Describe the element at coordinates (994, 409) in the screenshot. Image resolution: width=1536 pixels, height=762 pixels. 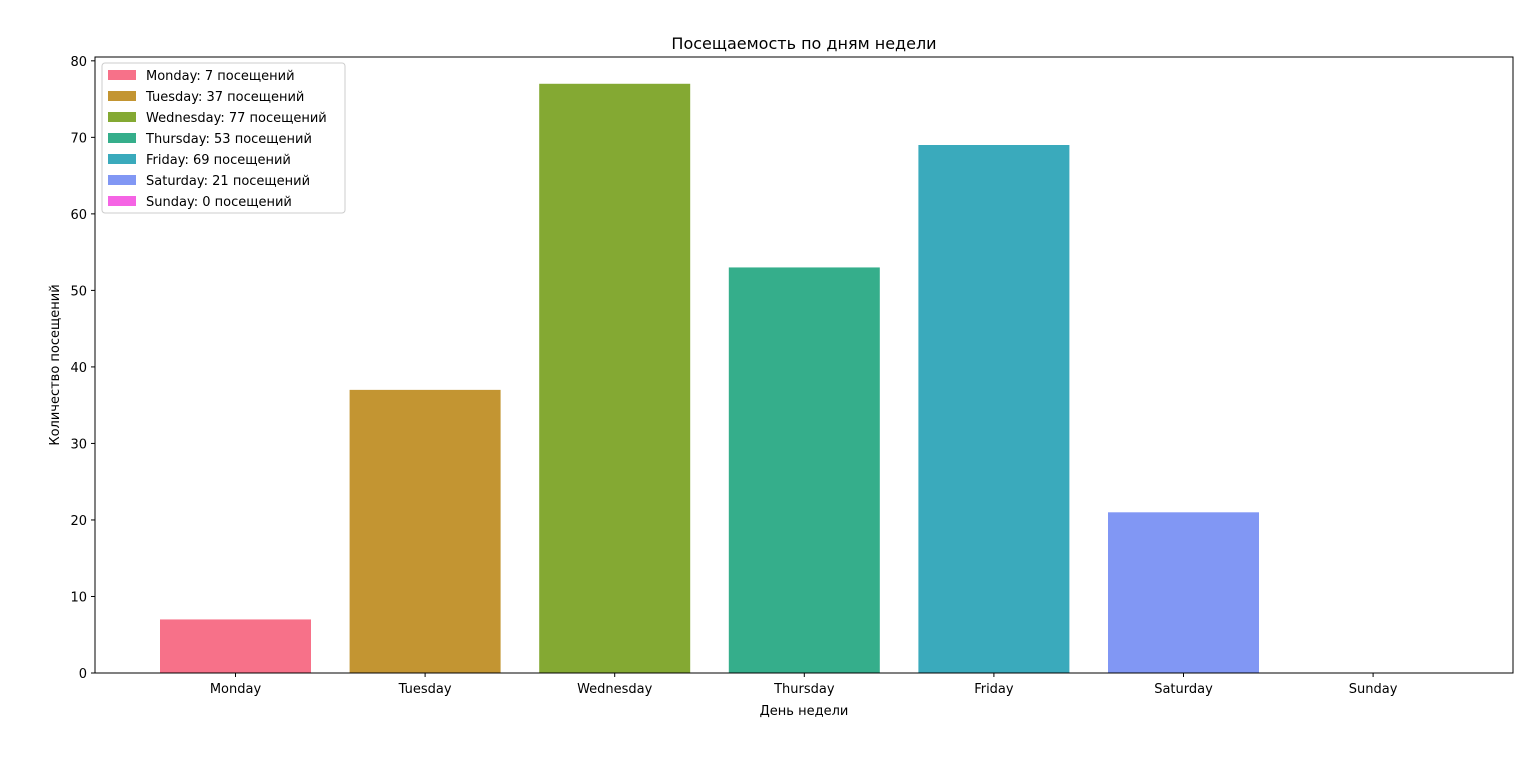
I see `bar-friday` at that location.